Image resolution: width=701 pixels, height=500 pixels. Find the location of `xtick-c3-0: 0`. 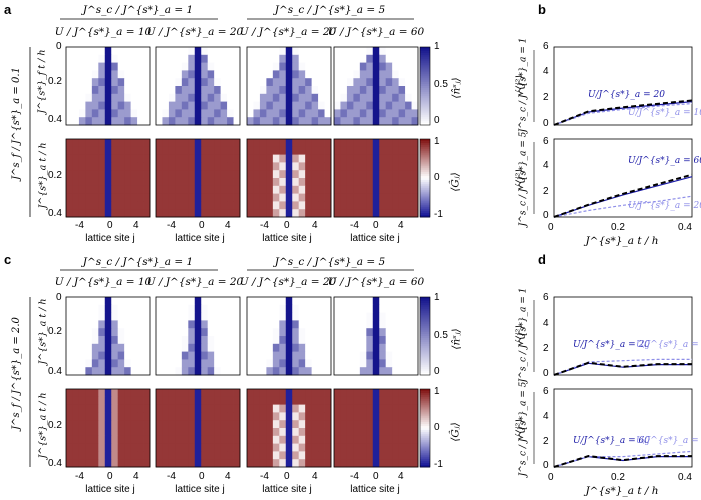

xtick-c3-0: 0 is located at coordinates (287, 476).